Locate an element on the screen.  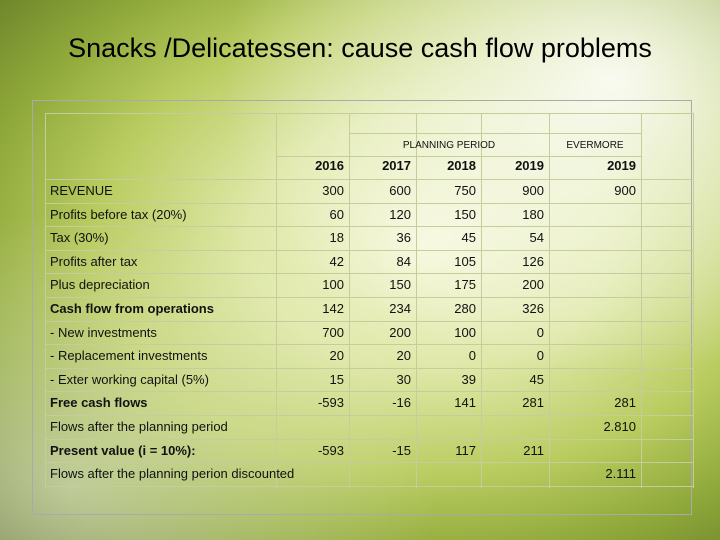
table-cell: -16 is located at coordinates (401, 403).